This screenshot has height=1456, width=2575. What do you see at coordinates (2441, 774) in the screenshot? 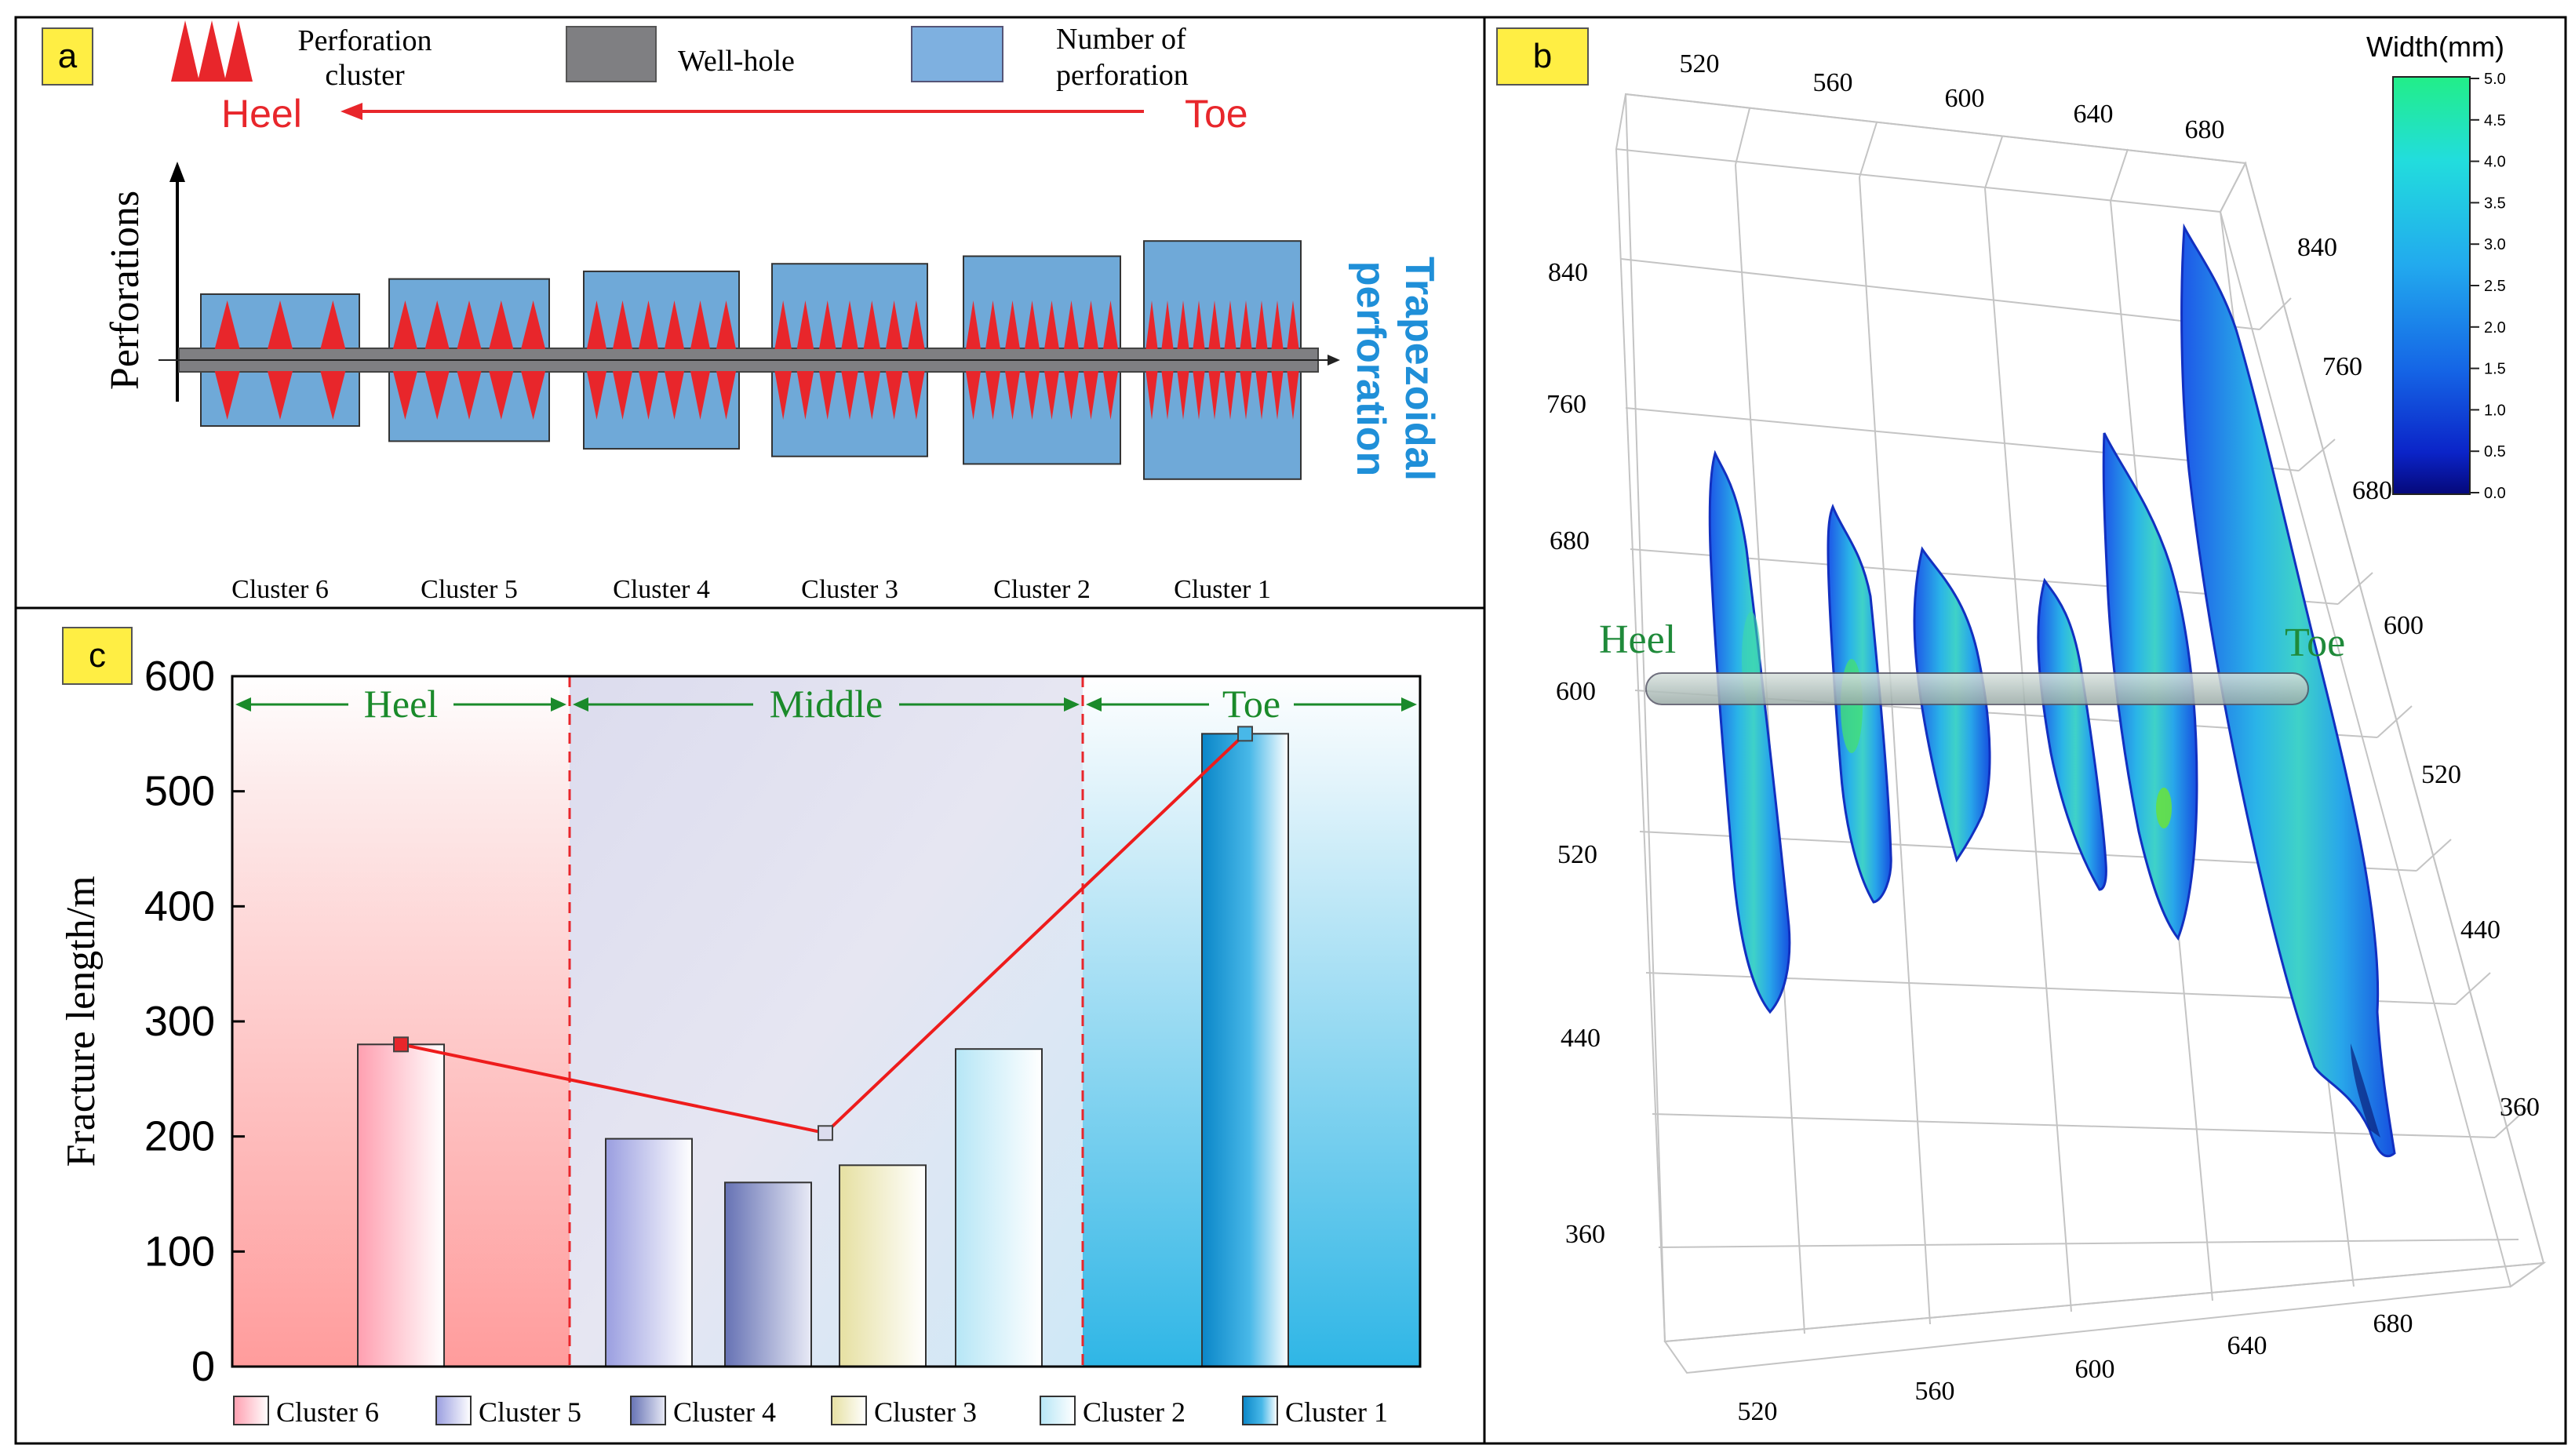
I see `right-axis-tick: 520` at bounding box center [2441, 774].